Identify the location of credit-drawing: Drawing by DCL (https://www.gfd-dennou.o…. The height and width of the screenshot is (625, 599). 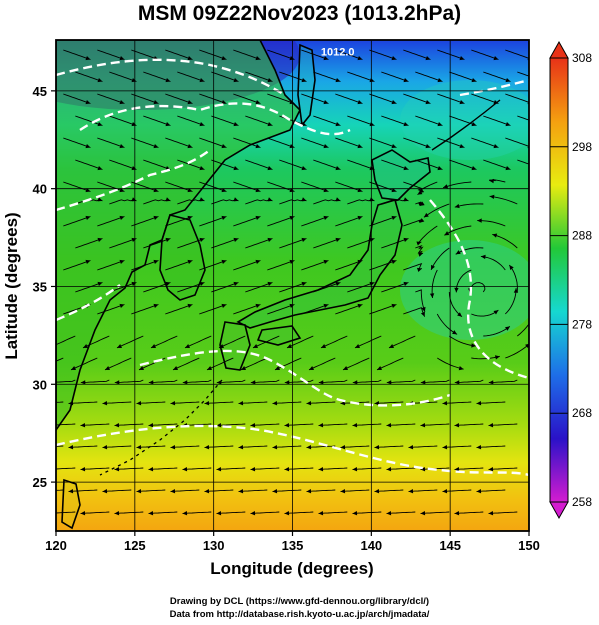
(299, 601).